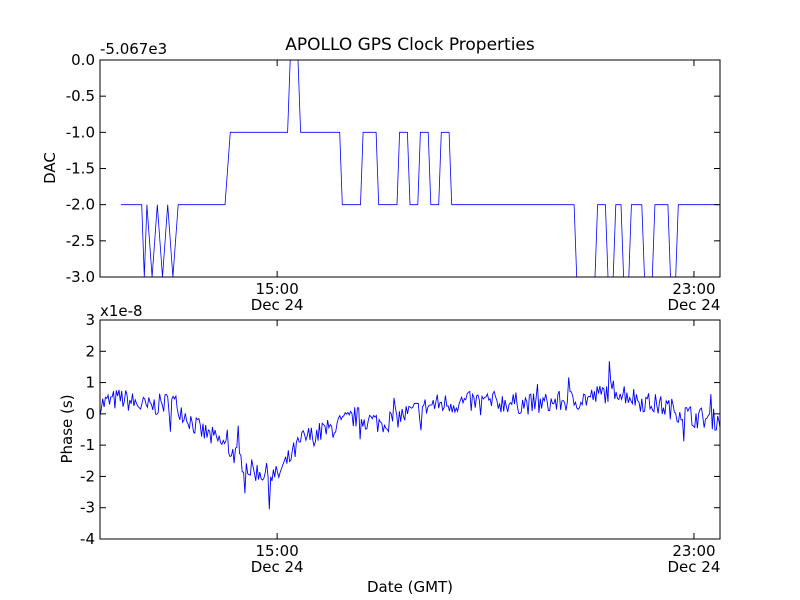 This screenshot has height=600, width=800. I want to click on y-tick-label: 0.0, so click(83, 60).